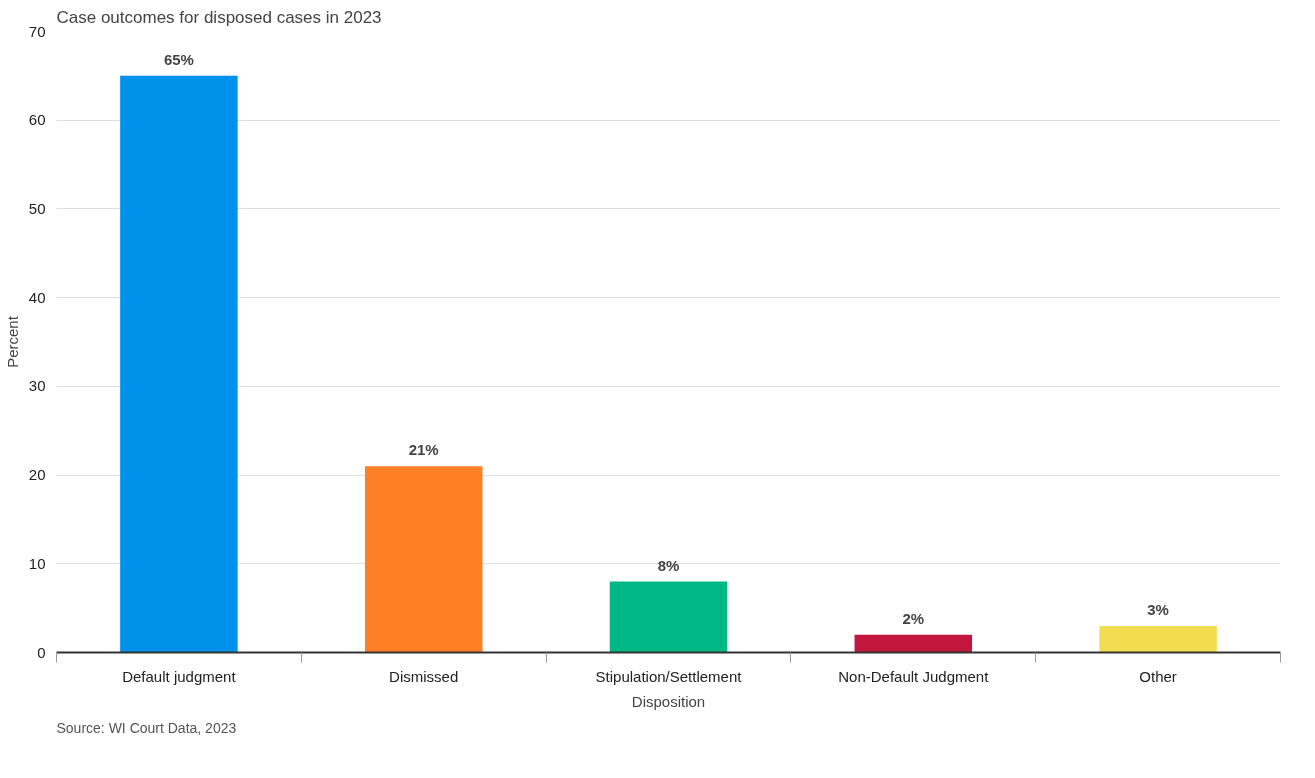 The image size is (1315, 778). Describe the element at coordinates (1158, 609) in the screenshot. I see `data-label: 3%` at that location.